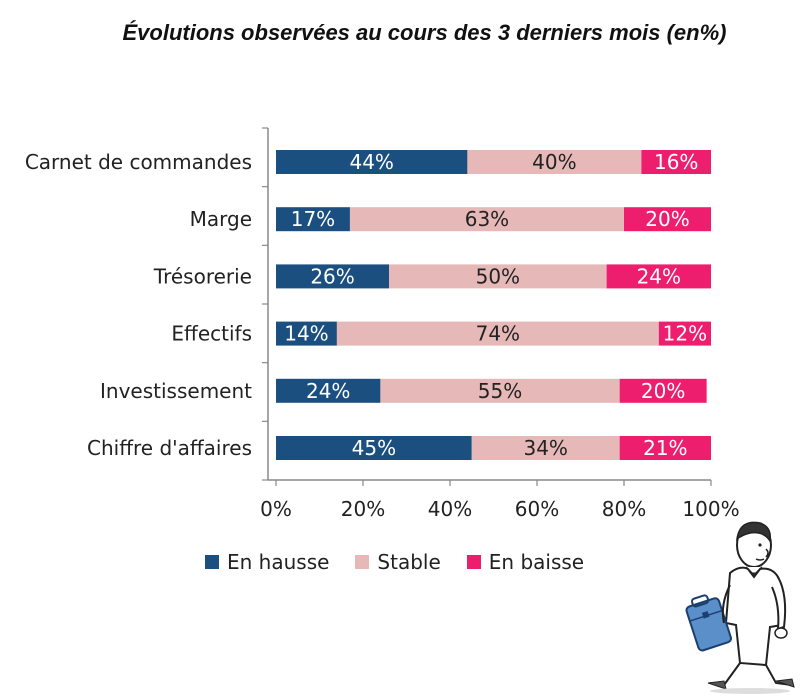  I want to click on bar-value-label: 16%, so click(676, 162).